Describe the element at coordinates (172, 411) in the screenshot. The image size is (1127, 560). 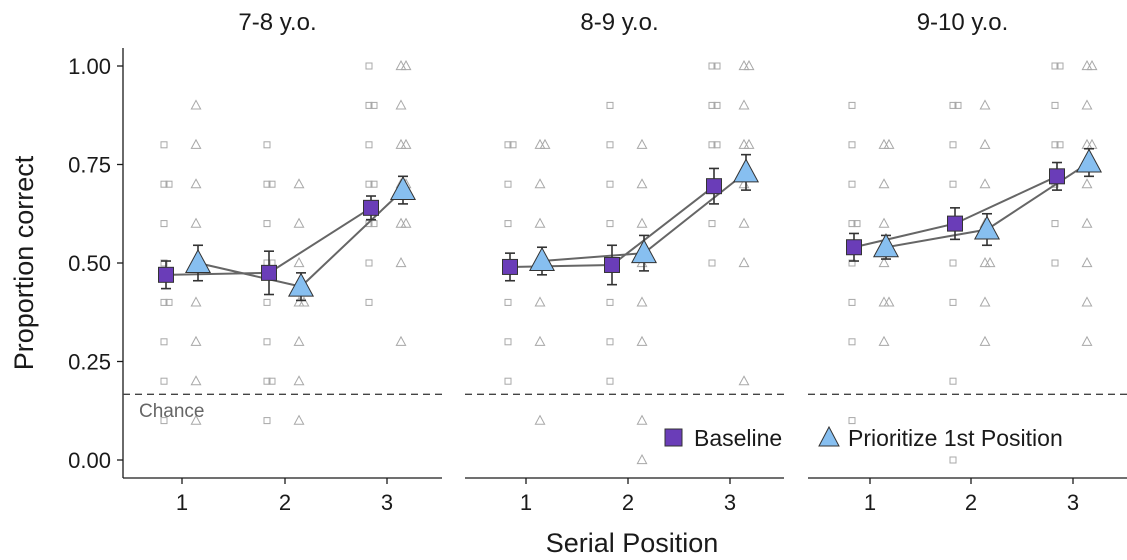
I see `chance-label: Chance` at that location.